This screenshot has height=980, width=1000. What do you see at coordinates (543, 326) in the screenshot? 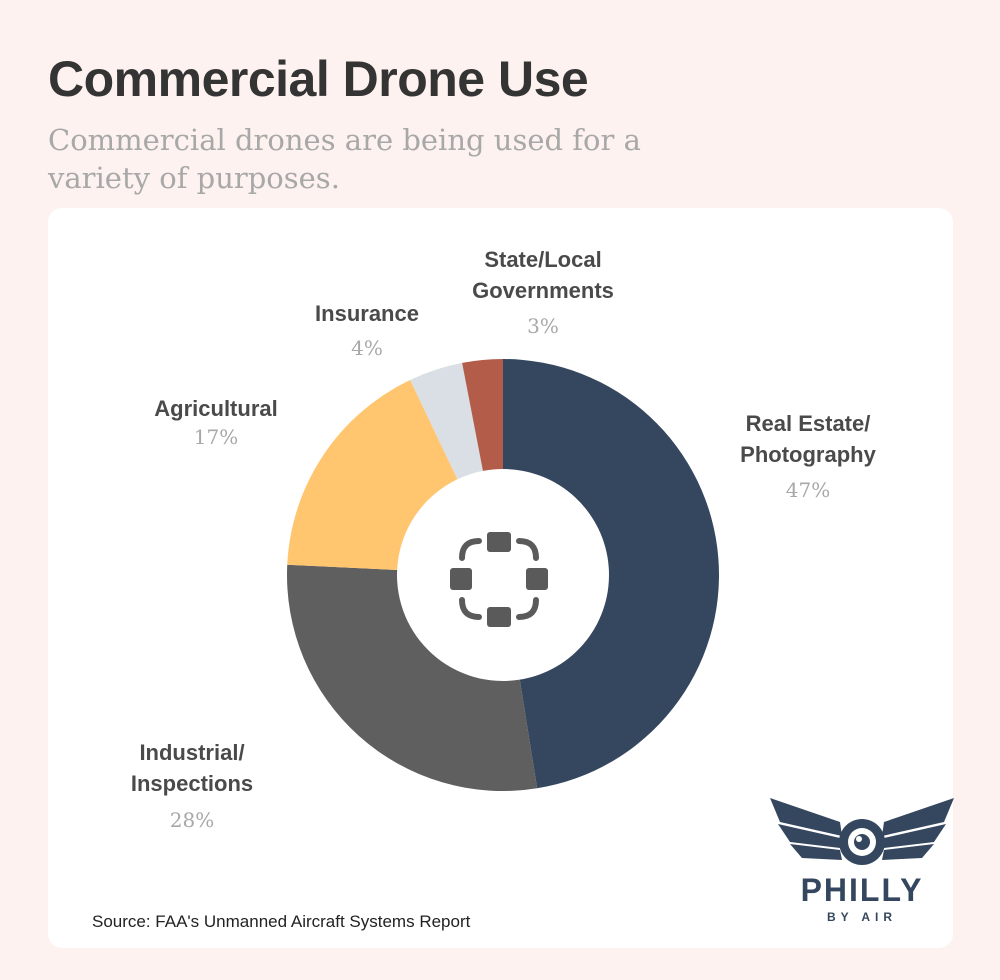
I see `value-state-local-governments: 3%` at bounding box center [543, 326].